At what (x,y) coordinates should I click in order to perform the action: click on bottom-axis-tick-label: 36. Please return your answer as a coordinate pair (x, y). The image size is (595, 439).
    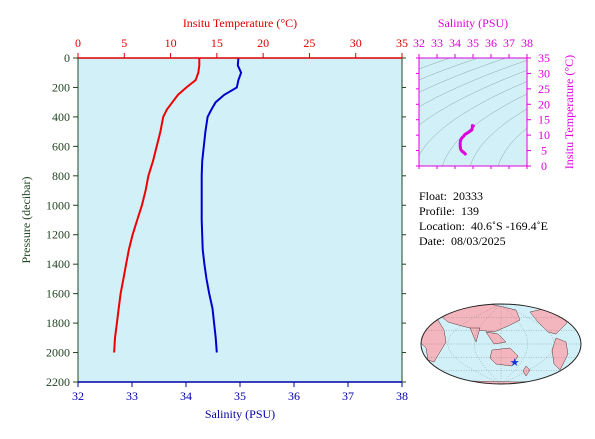
    Looking at the image, I should click on (294, 396).